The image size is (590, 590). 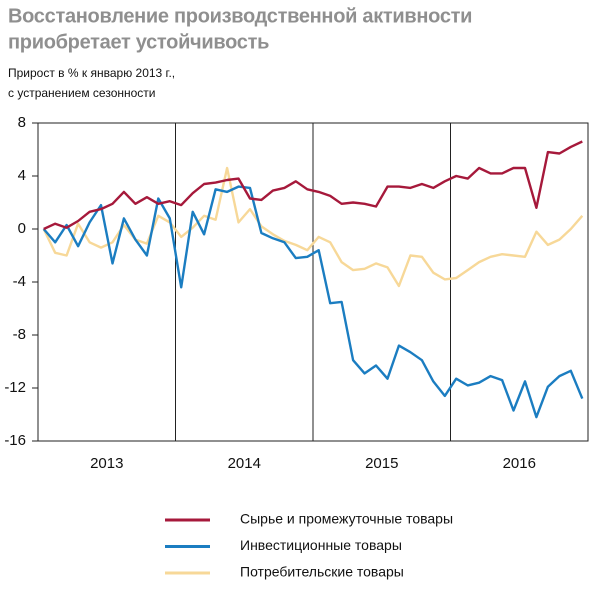 I want to click on legend-label: Сырье и промежуточные товары, so click(x=346, y=519).